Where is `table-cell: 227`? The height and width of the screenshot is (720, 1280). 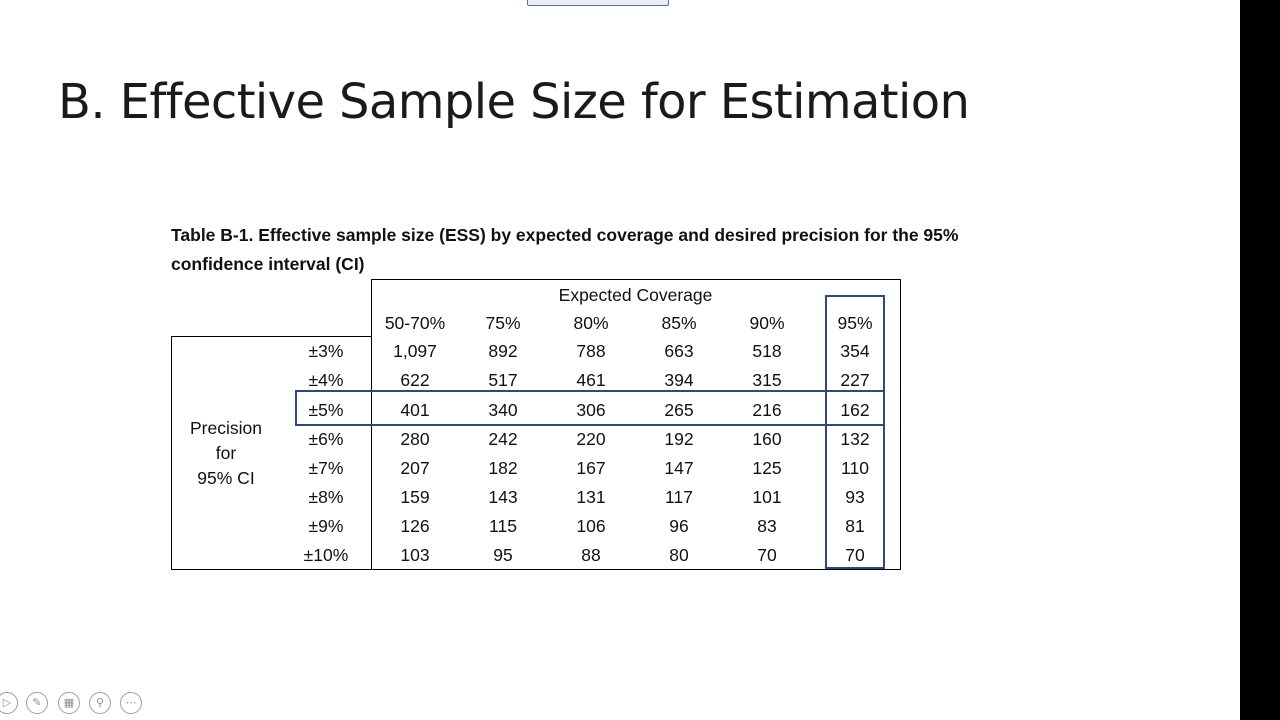
table-cell: 227 is located at coordinates (855, 380).